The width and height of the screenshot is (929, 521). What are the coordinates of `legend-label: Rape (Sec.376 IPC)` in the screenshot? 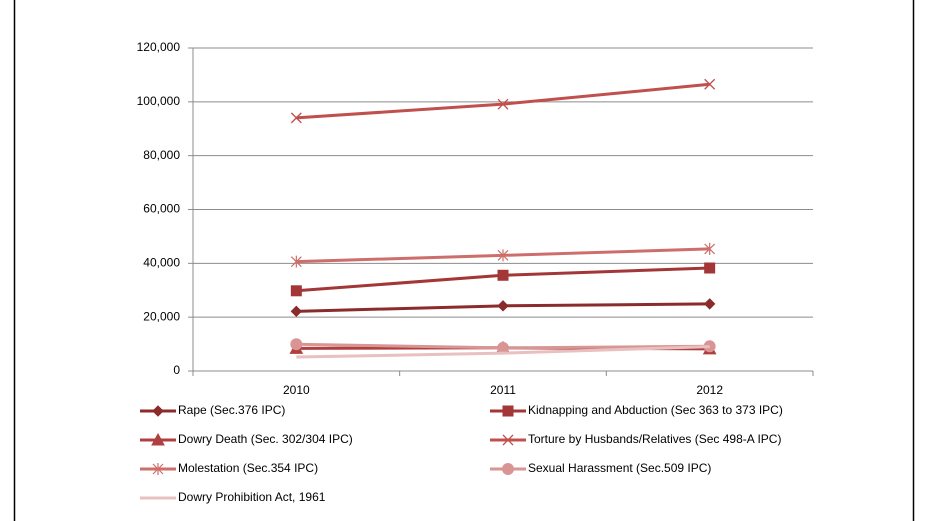 It's located at (231, 410).